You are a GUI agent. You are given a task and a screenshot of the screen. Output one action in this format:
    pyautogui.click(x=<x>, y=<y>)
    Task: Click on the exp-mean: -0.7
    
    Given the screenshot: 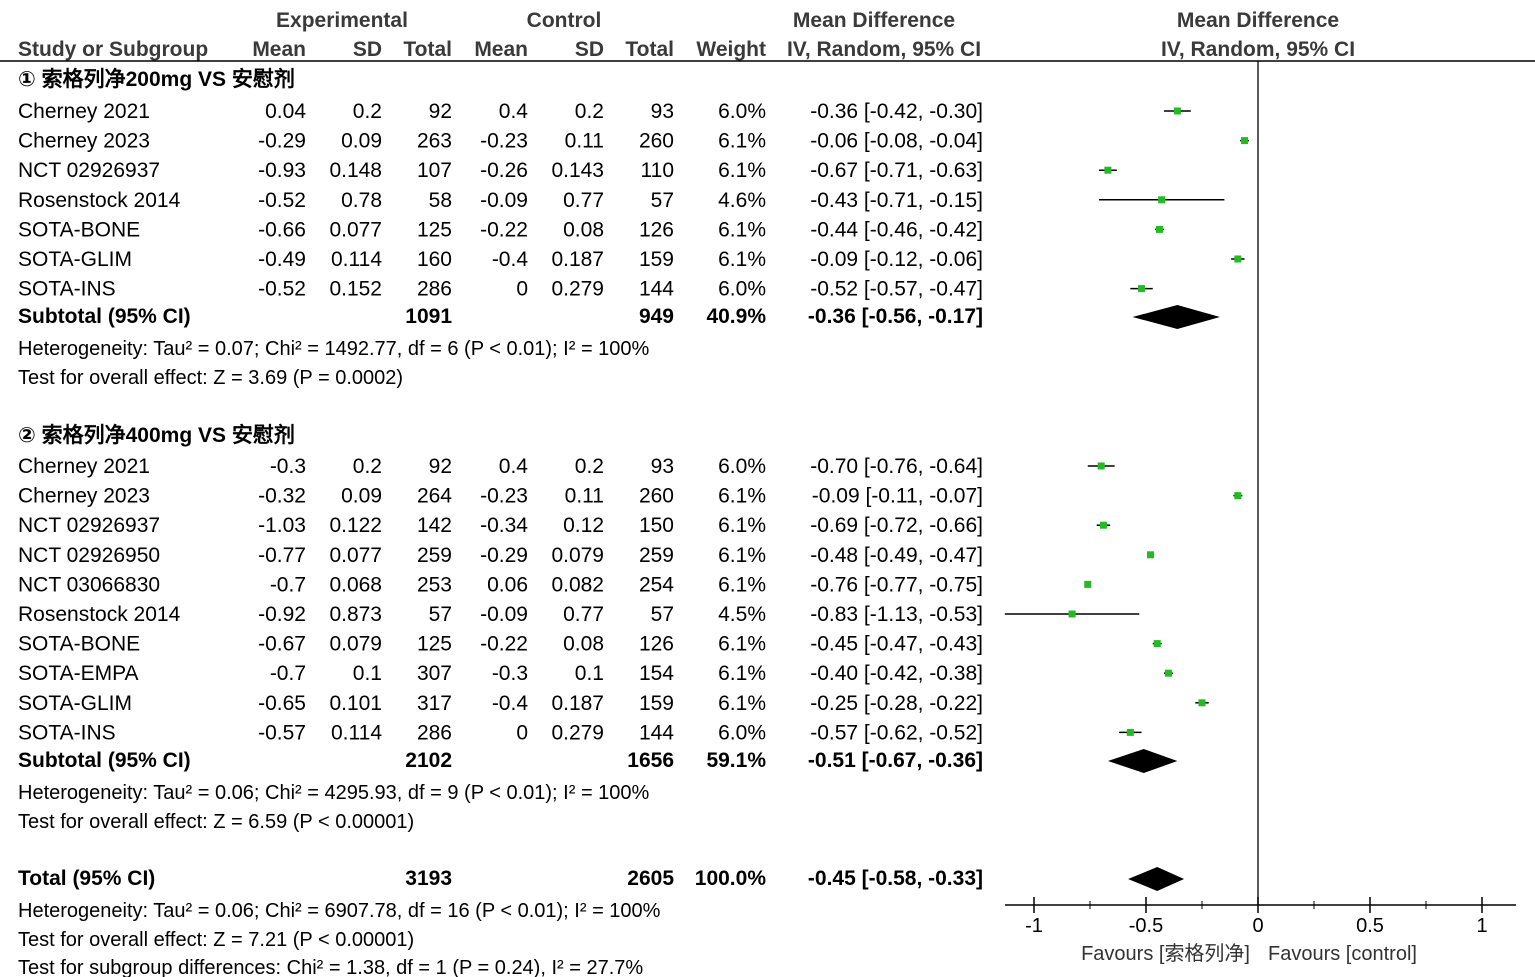 What is the action you would take?
    pyautogui.click(x=288, y=584)
    